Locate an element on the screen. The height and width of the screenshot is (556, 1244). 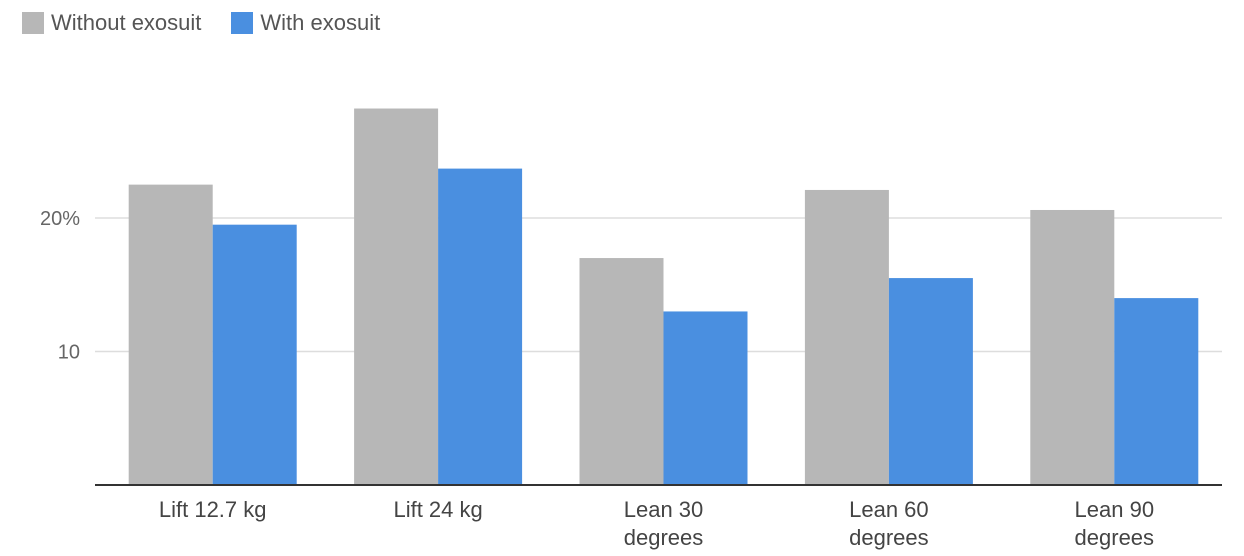
x-tick-label-4-0: Lean 90 is located at coordinates (1115, 509).